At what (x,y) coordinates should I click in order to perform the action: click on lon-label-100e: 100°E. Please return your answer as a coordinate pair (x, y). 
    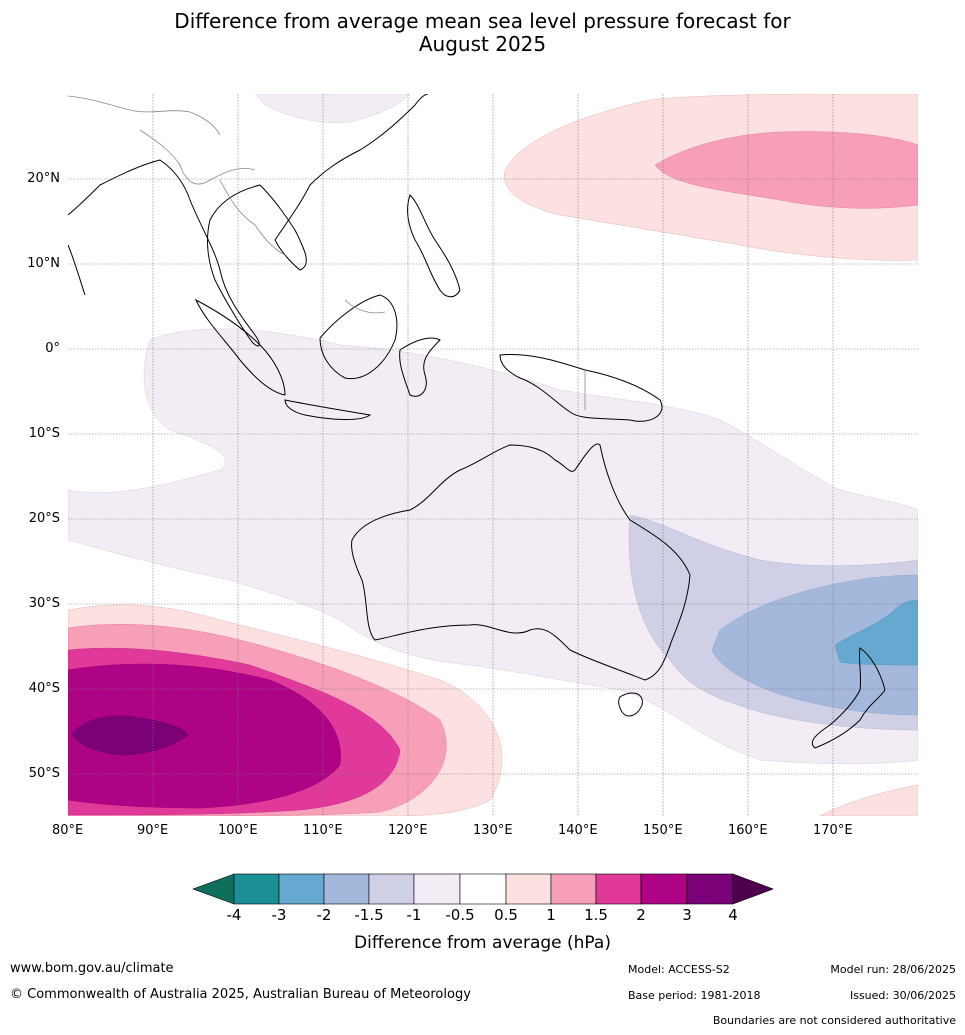
    Looking at the image, I should click on (238, 830).